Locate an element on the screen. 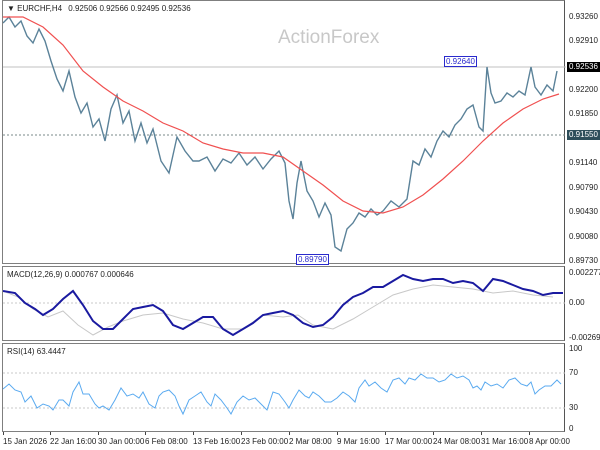 Image resolution: width=600 pixels, height=450 pixels. symbol-label: EURCHF,H4 is located at coordinates (40, 8).